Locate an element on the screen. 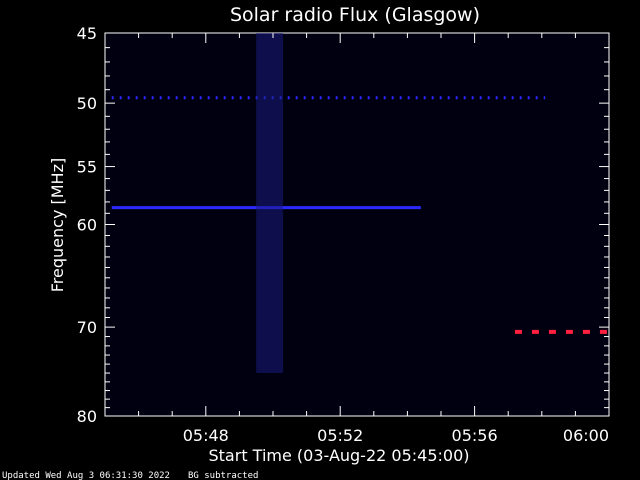 The height and width of the screenshot is (480, 640). x-axis-title: Start Time (03-Aug-22 05:45:00) is located at coordinates (339, 455).